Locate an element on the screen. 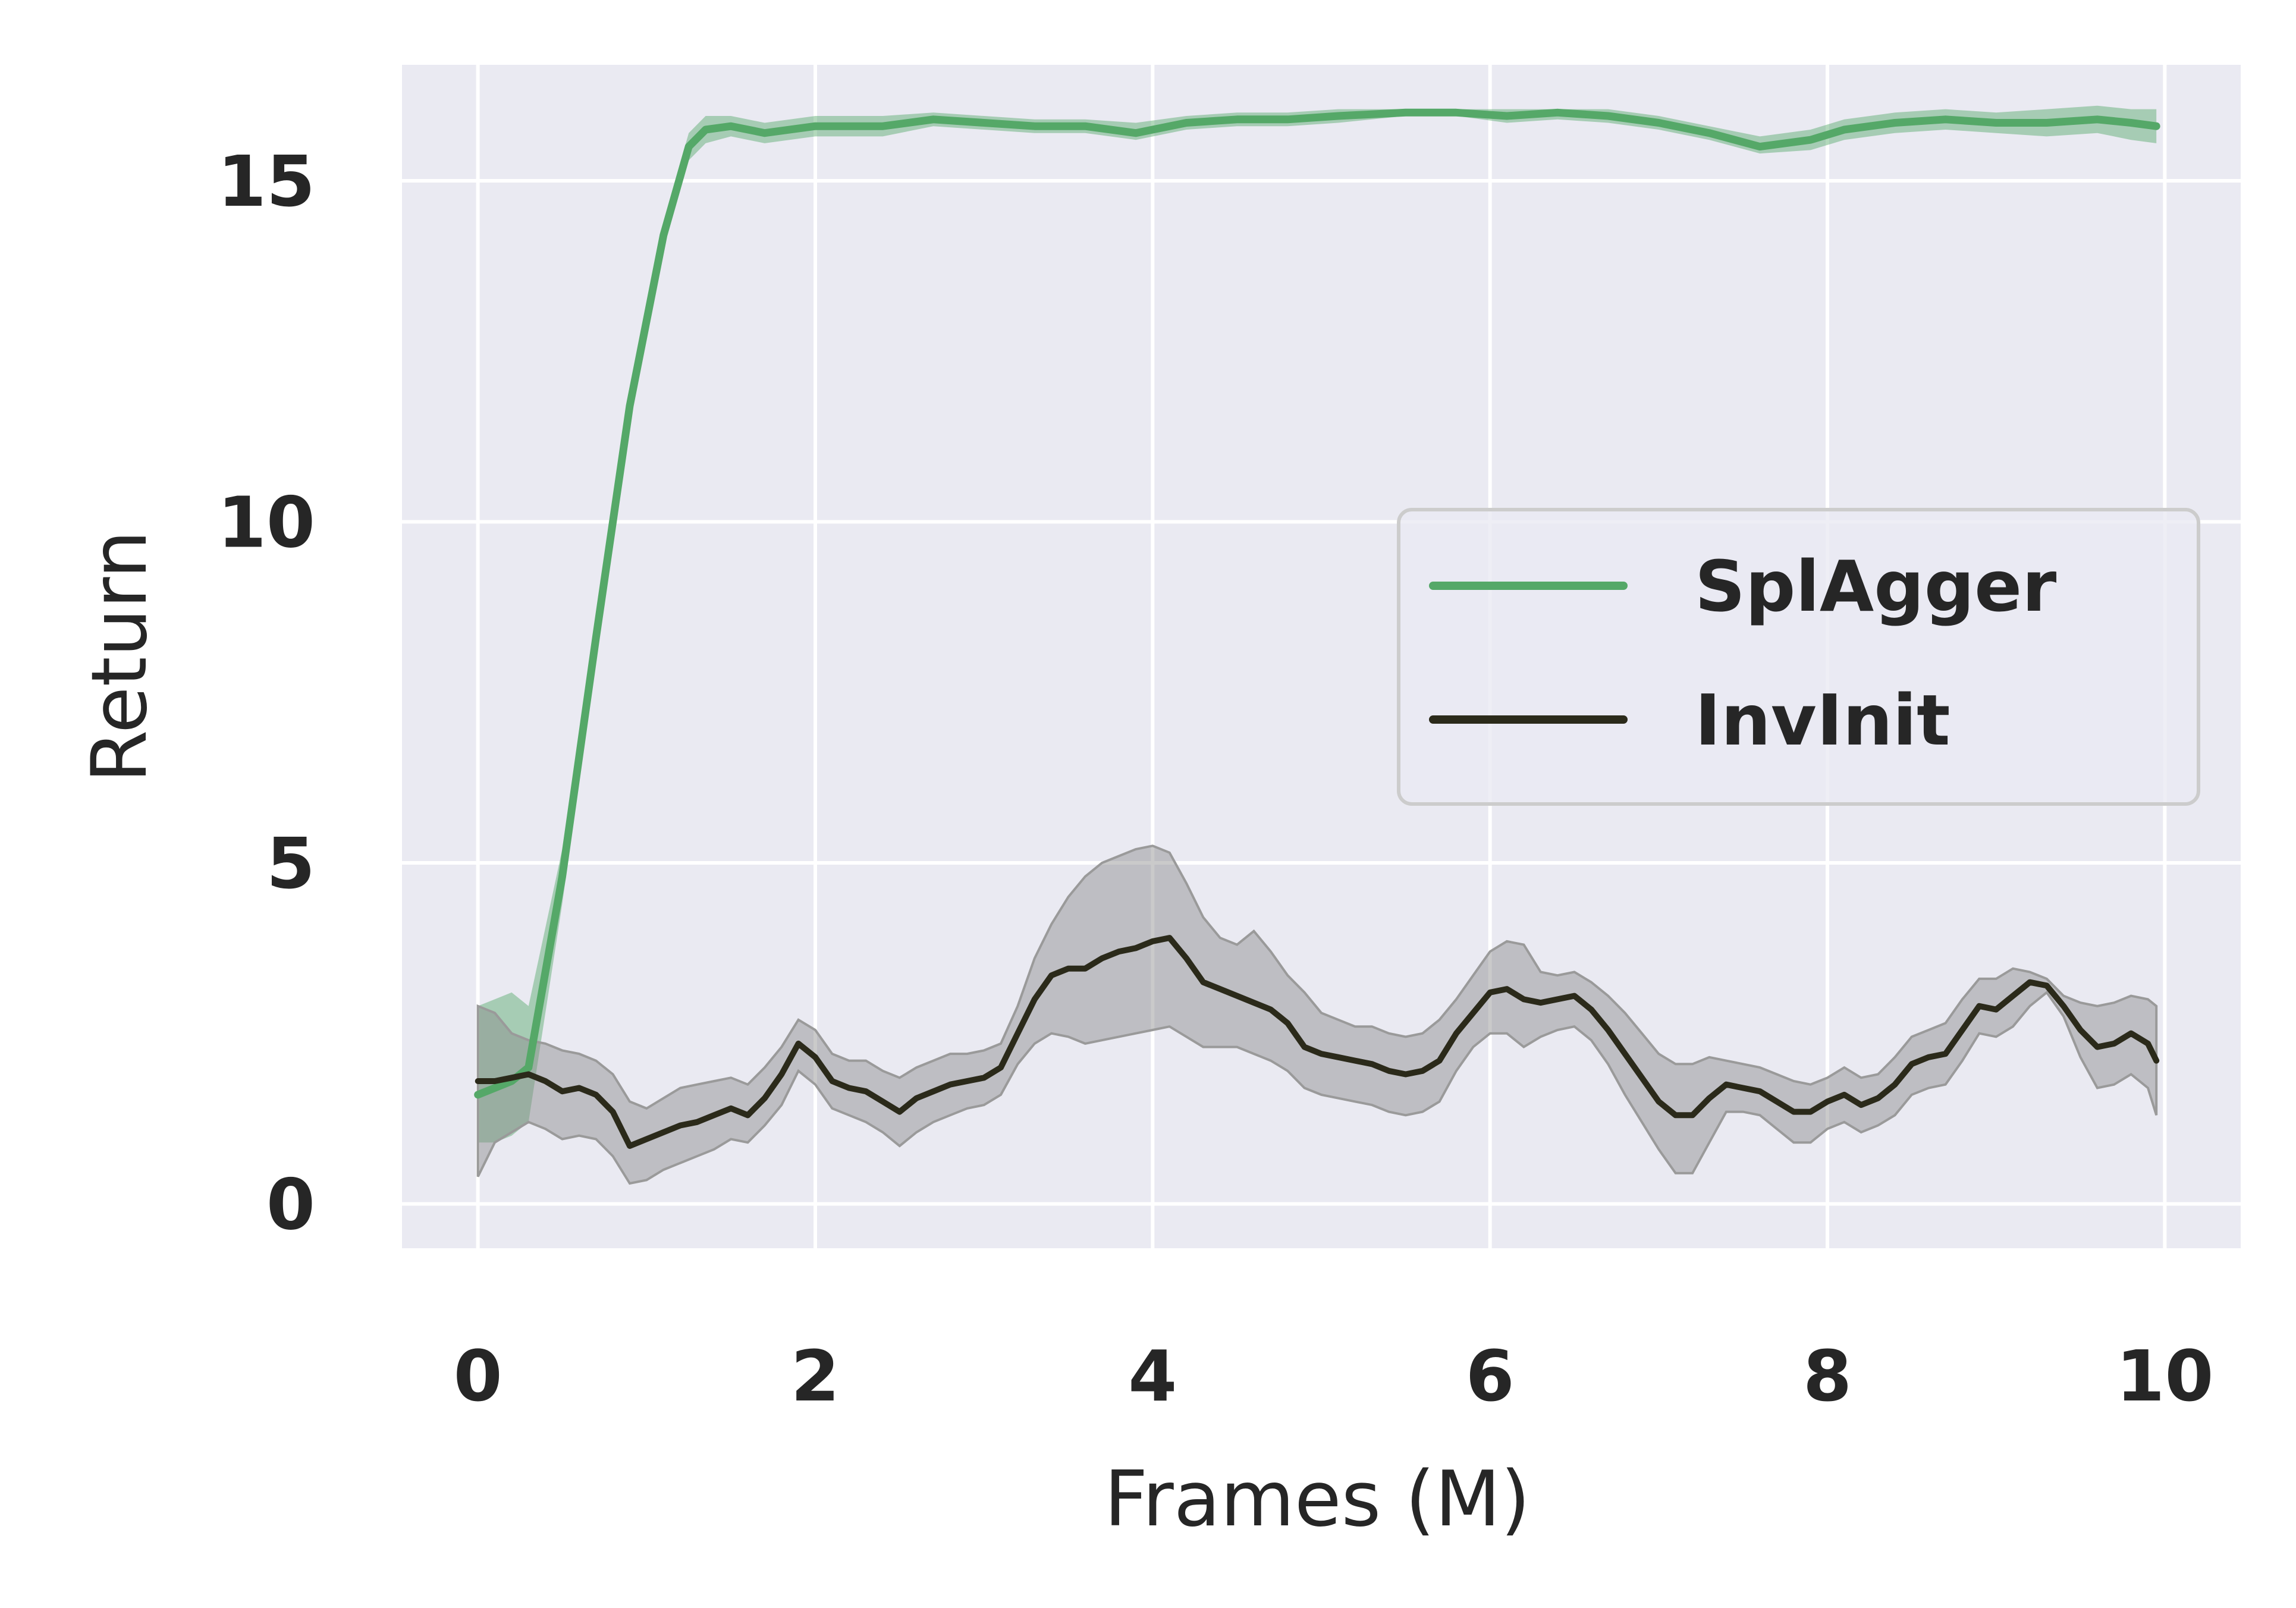  x-tick-label: 4 is located at coordinates (1152, 1376).